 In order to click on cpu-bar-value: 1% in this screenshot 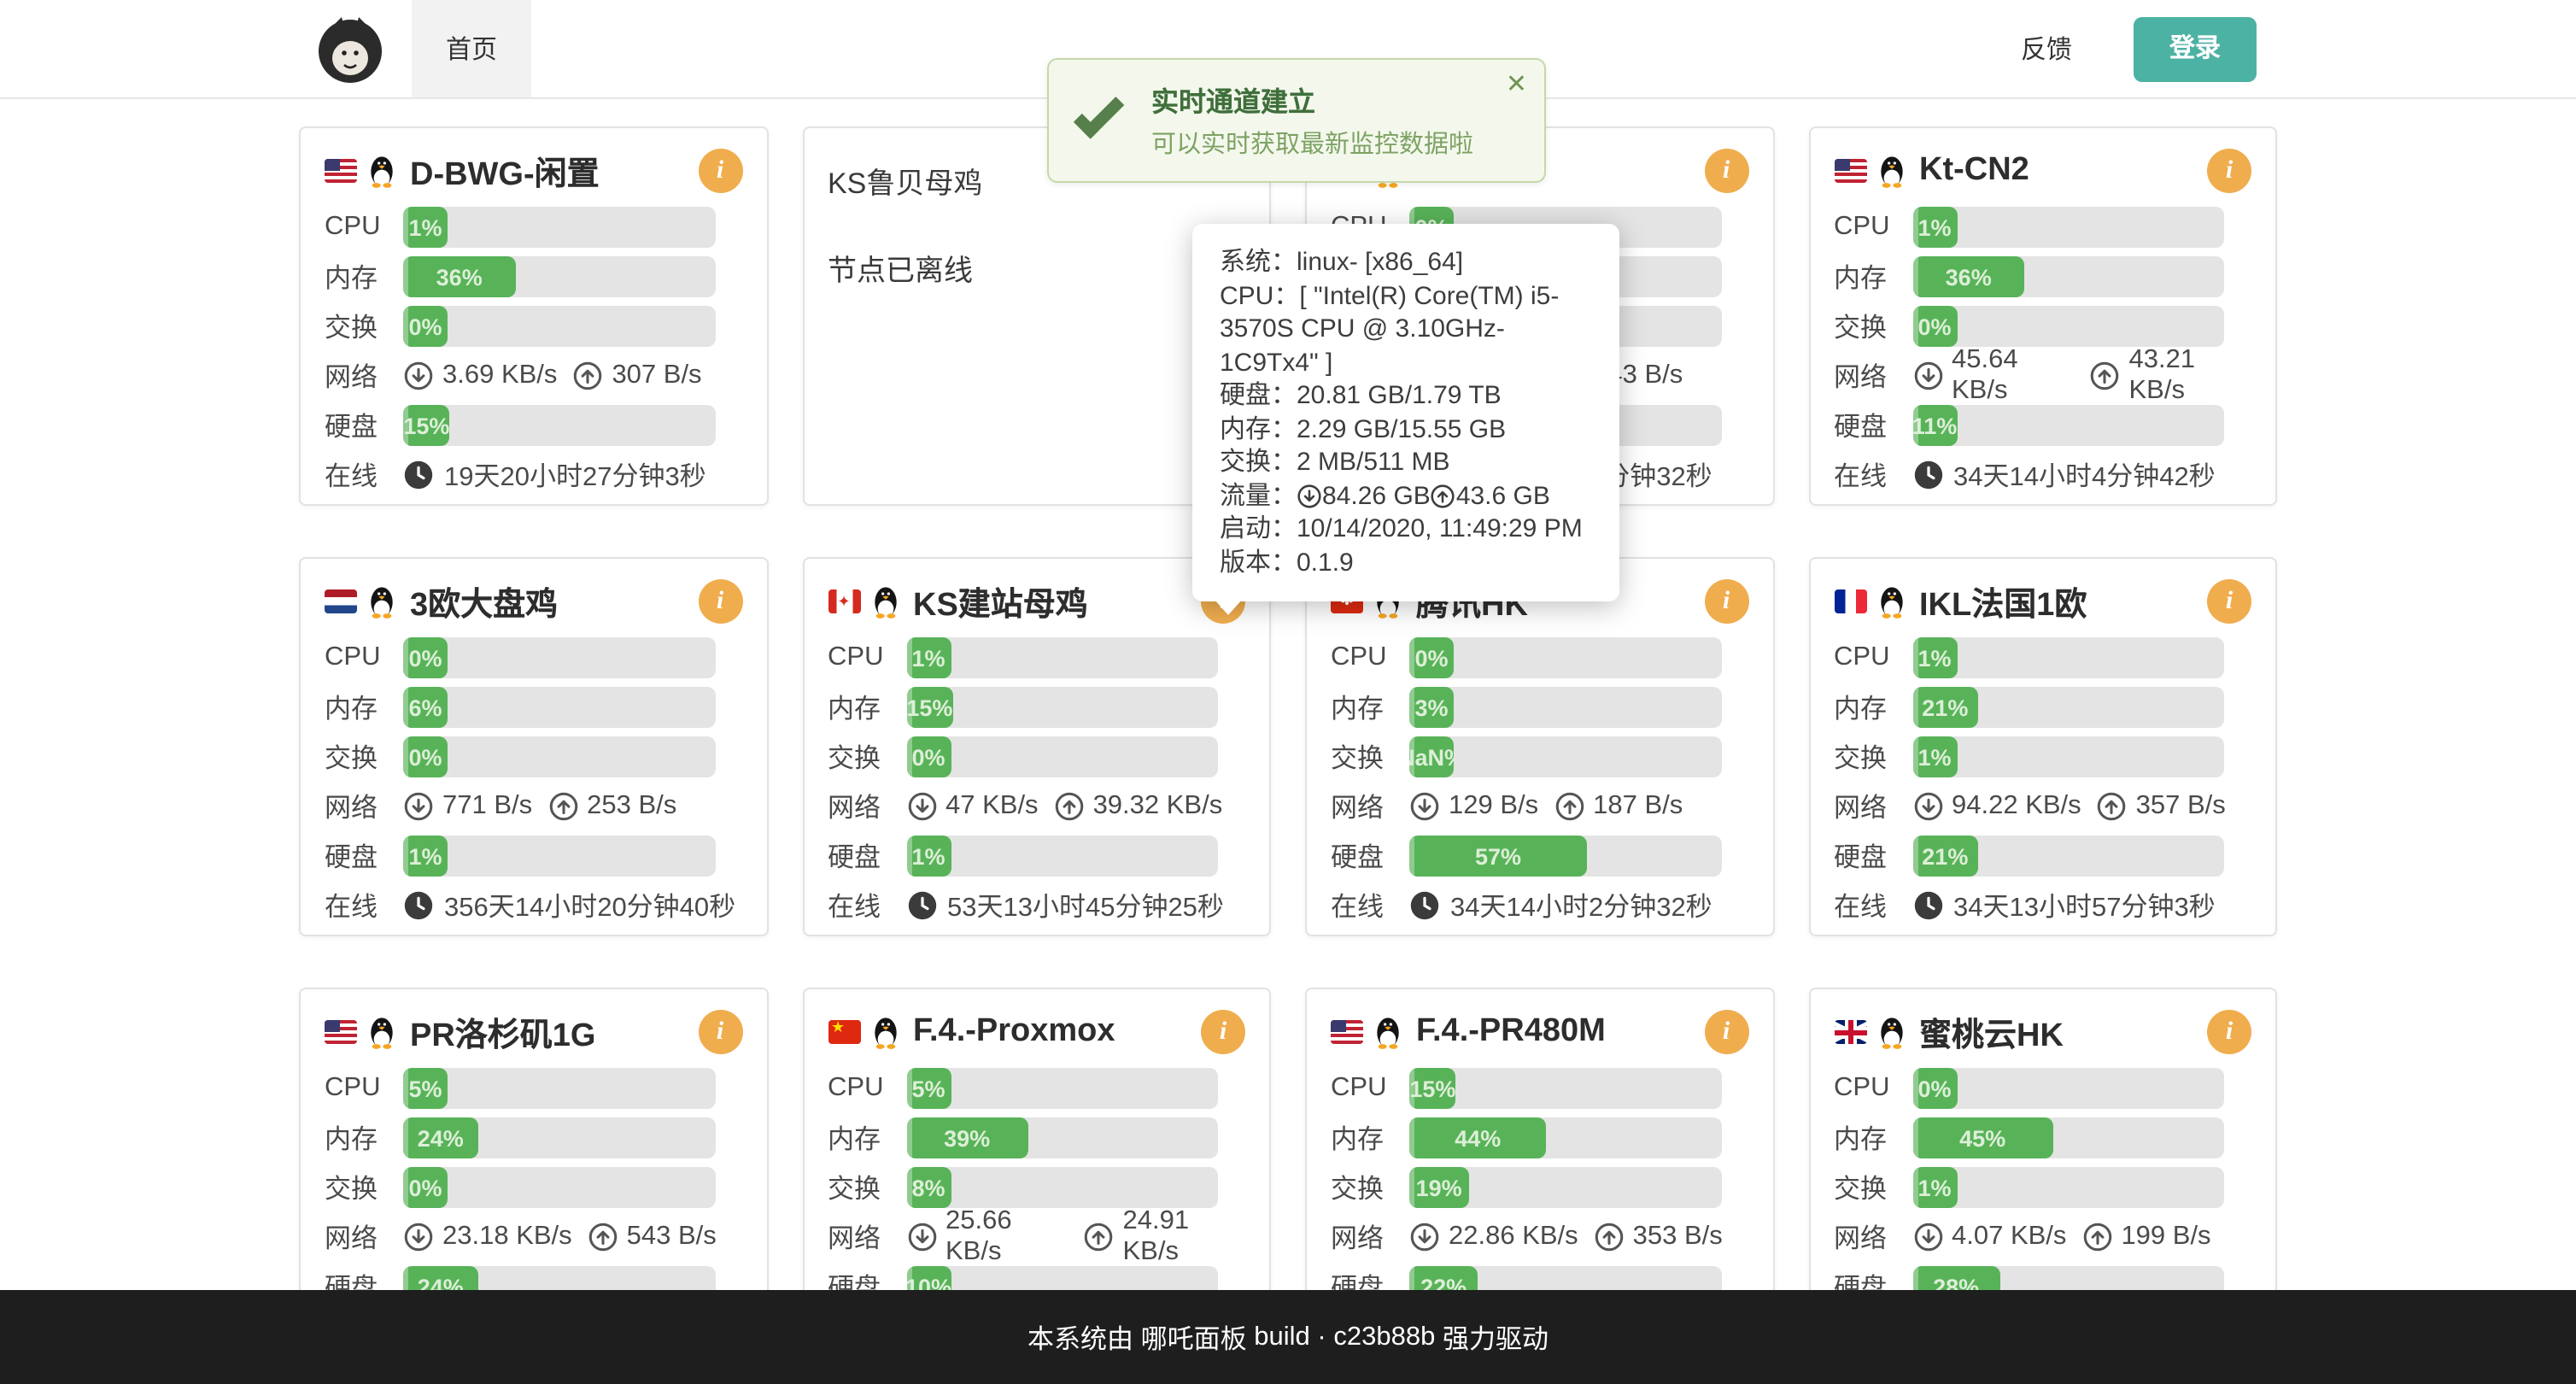, I will do `click(928, 658)`.